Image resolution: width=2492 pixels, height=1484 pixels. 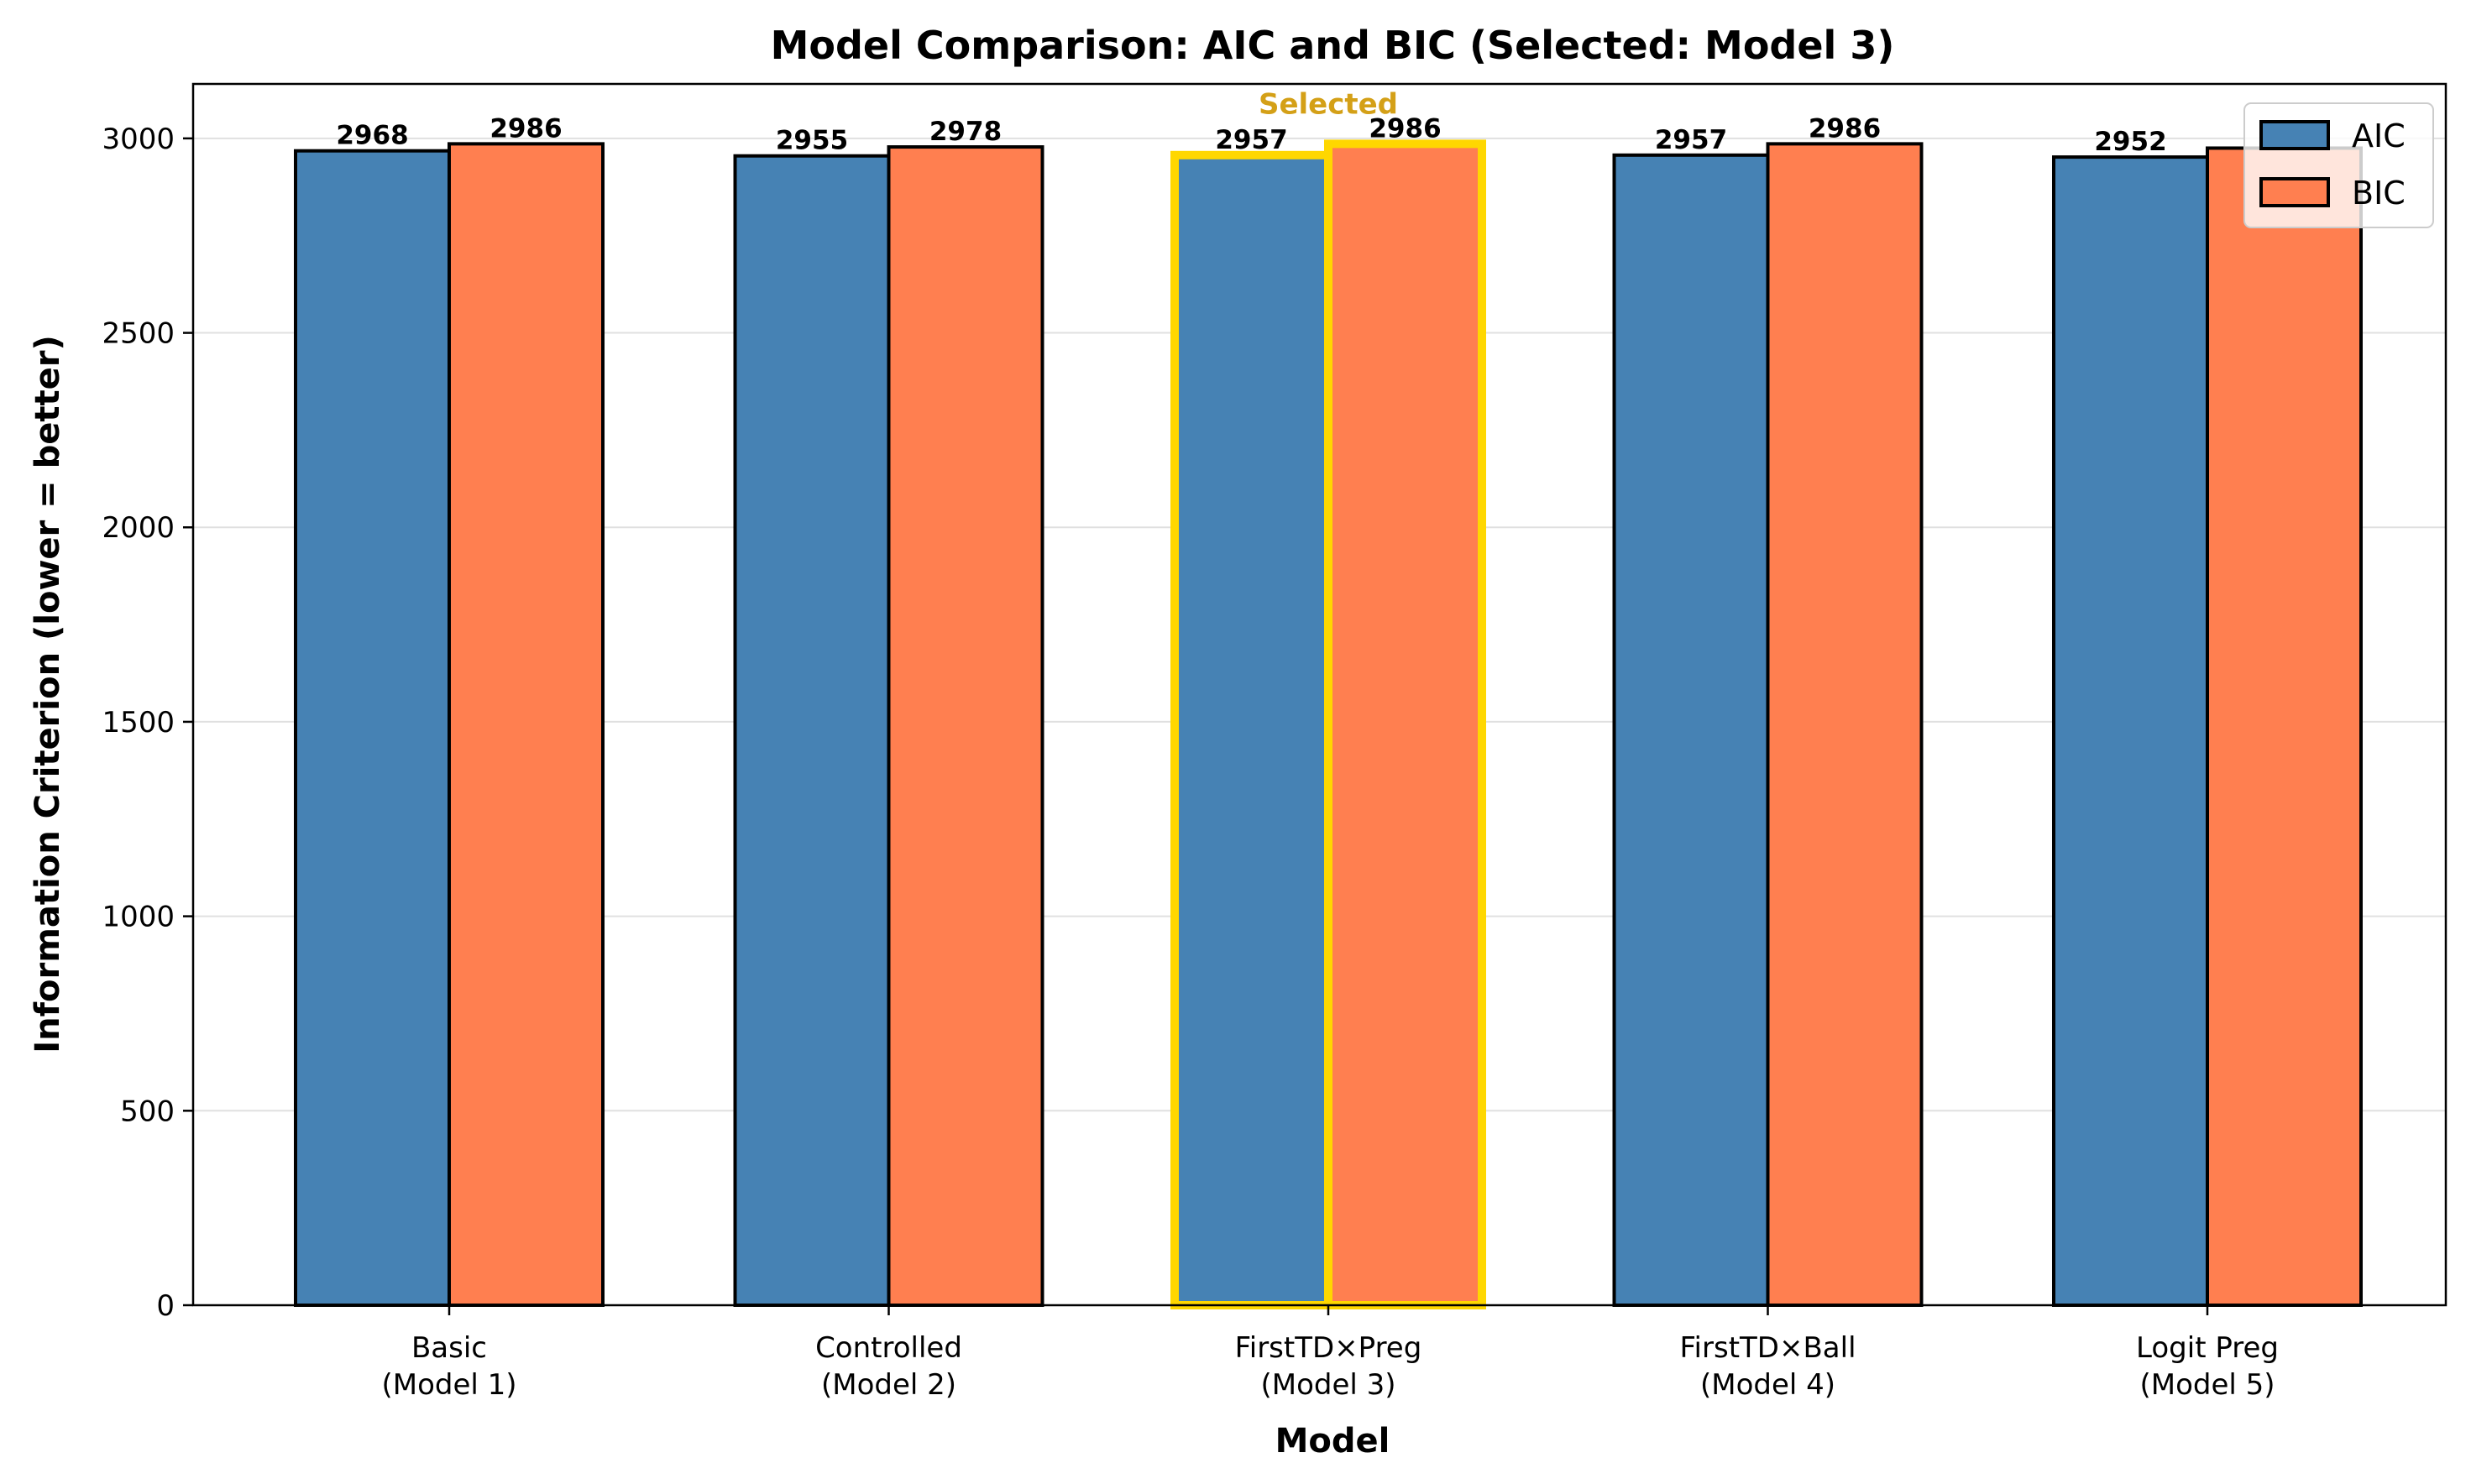 I want to click on y-tick-label: 0, so click(x=165, y=1306).